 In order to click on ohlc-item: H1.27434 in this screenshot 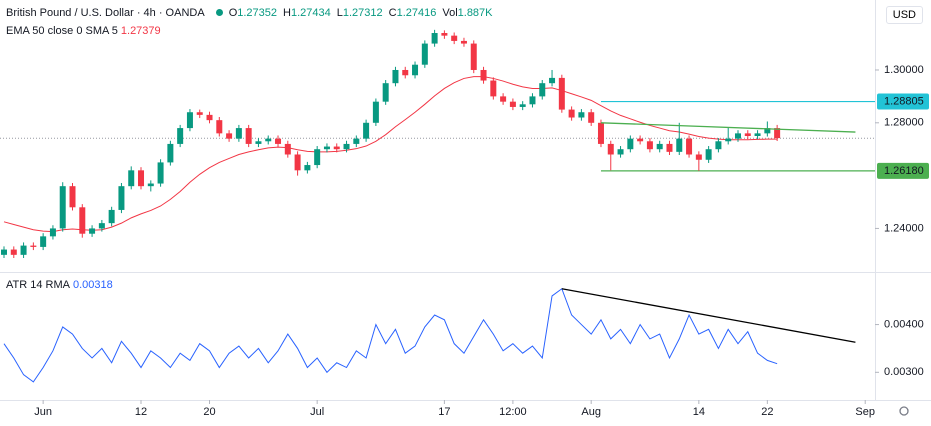, I will do `click(308, 13)`.